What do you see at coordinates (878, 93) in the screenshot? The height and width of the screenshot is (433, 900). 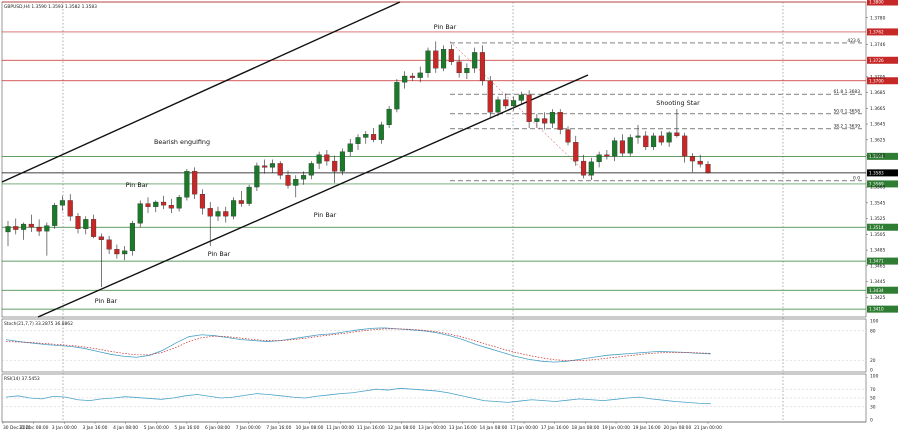 I see `price-tick-label: 1.3685` at bounding box center [878, 93].